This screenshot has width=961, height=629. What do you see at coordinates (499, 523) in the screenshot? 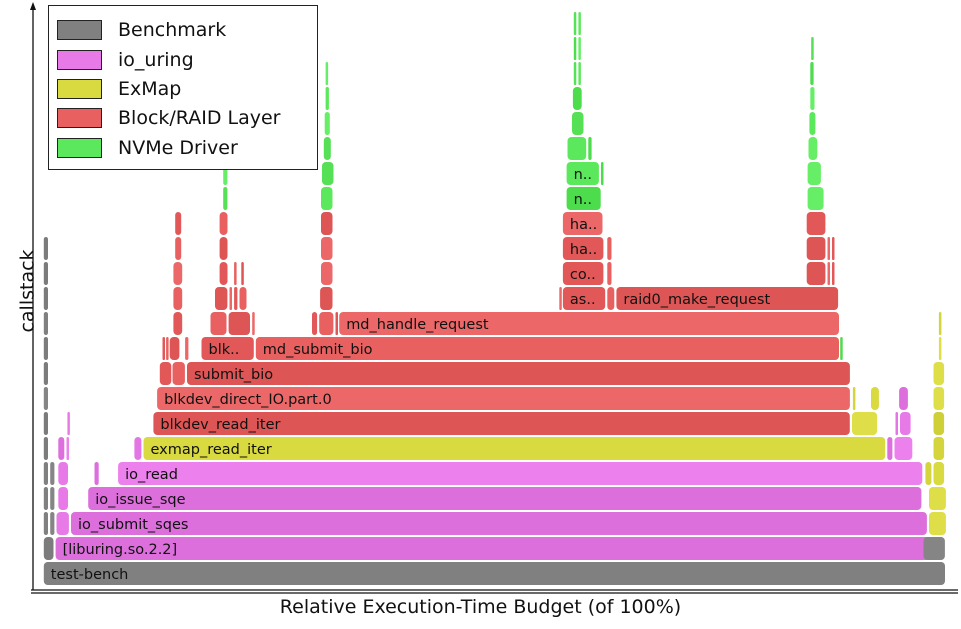
I see `frame-io-submit-sqes` at bounding box center [499, 523].